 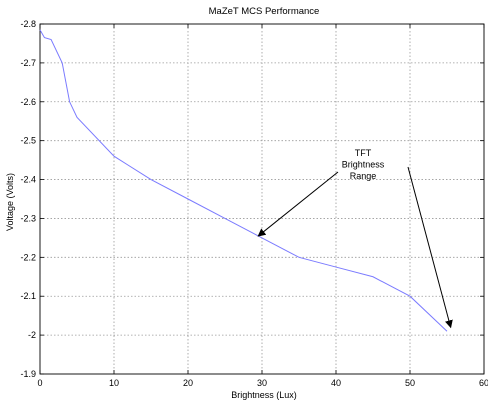 I want to click on y-tick-label: -2.2, so click(x=28, y=257).